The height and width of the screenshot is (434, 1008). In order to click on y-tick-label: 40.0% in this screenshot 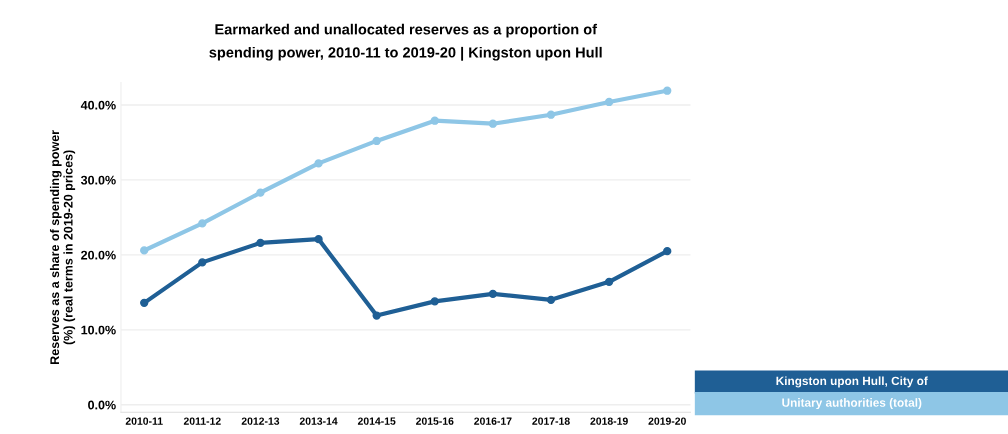, I will do `click(98, 105)`.